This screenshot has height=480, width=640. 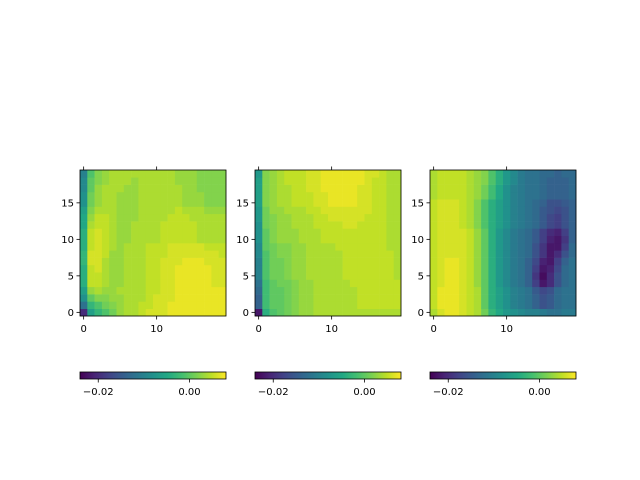 What do you see at coordinates (273, 392) in the screenshot?
I see `colorbar-tick-label: −0.02` at bounding box center [273, 392].